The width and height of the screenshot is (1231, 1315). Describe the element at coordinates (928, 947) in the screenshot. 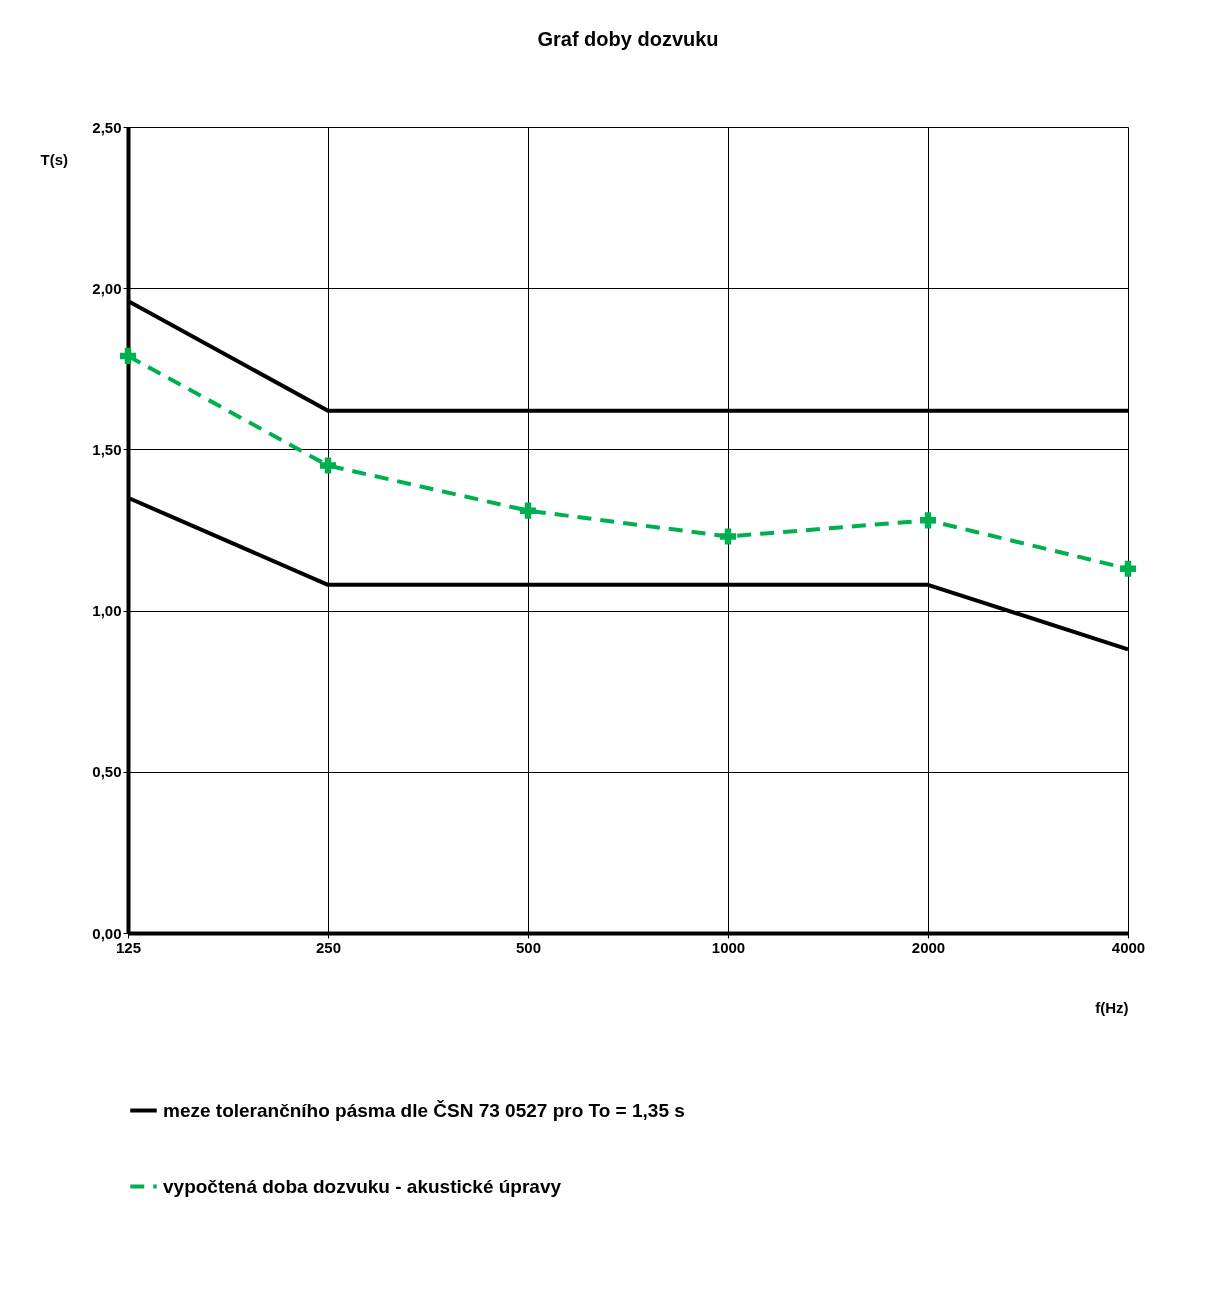

I see `x-tick-label: 2000` at that location.